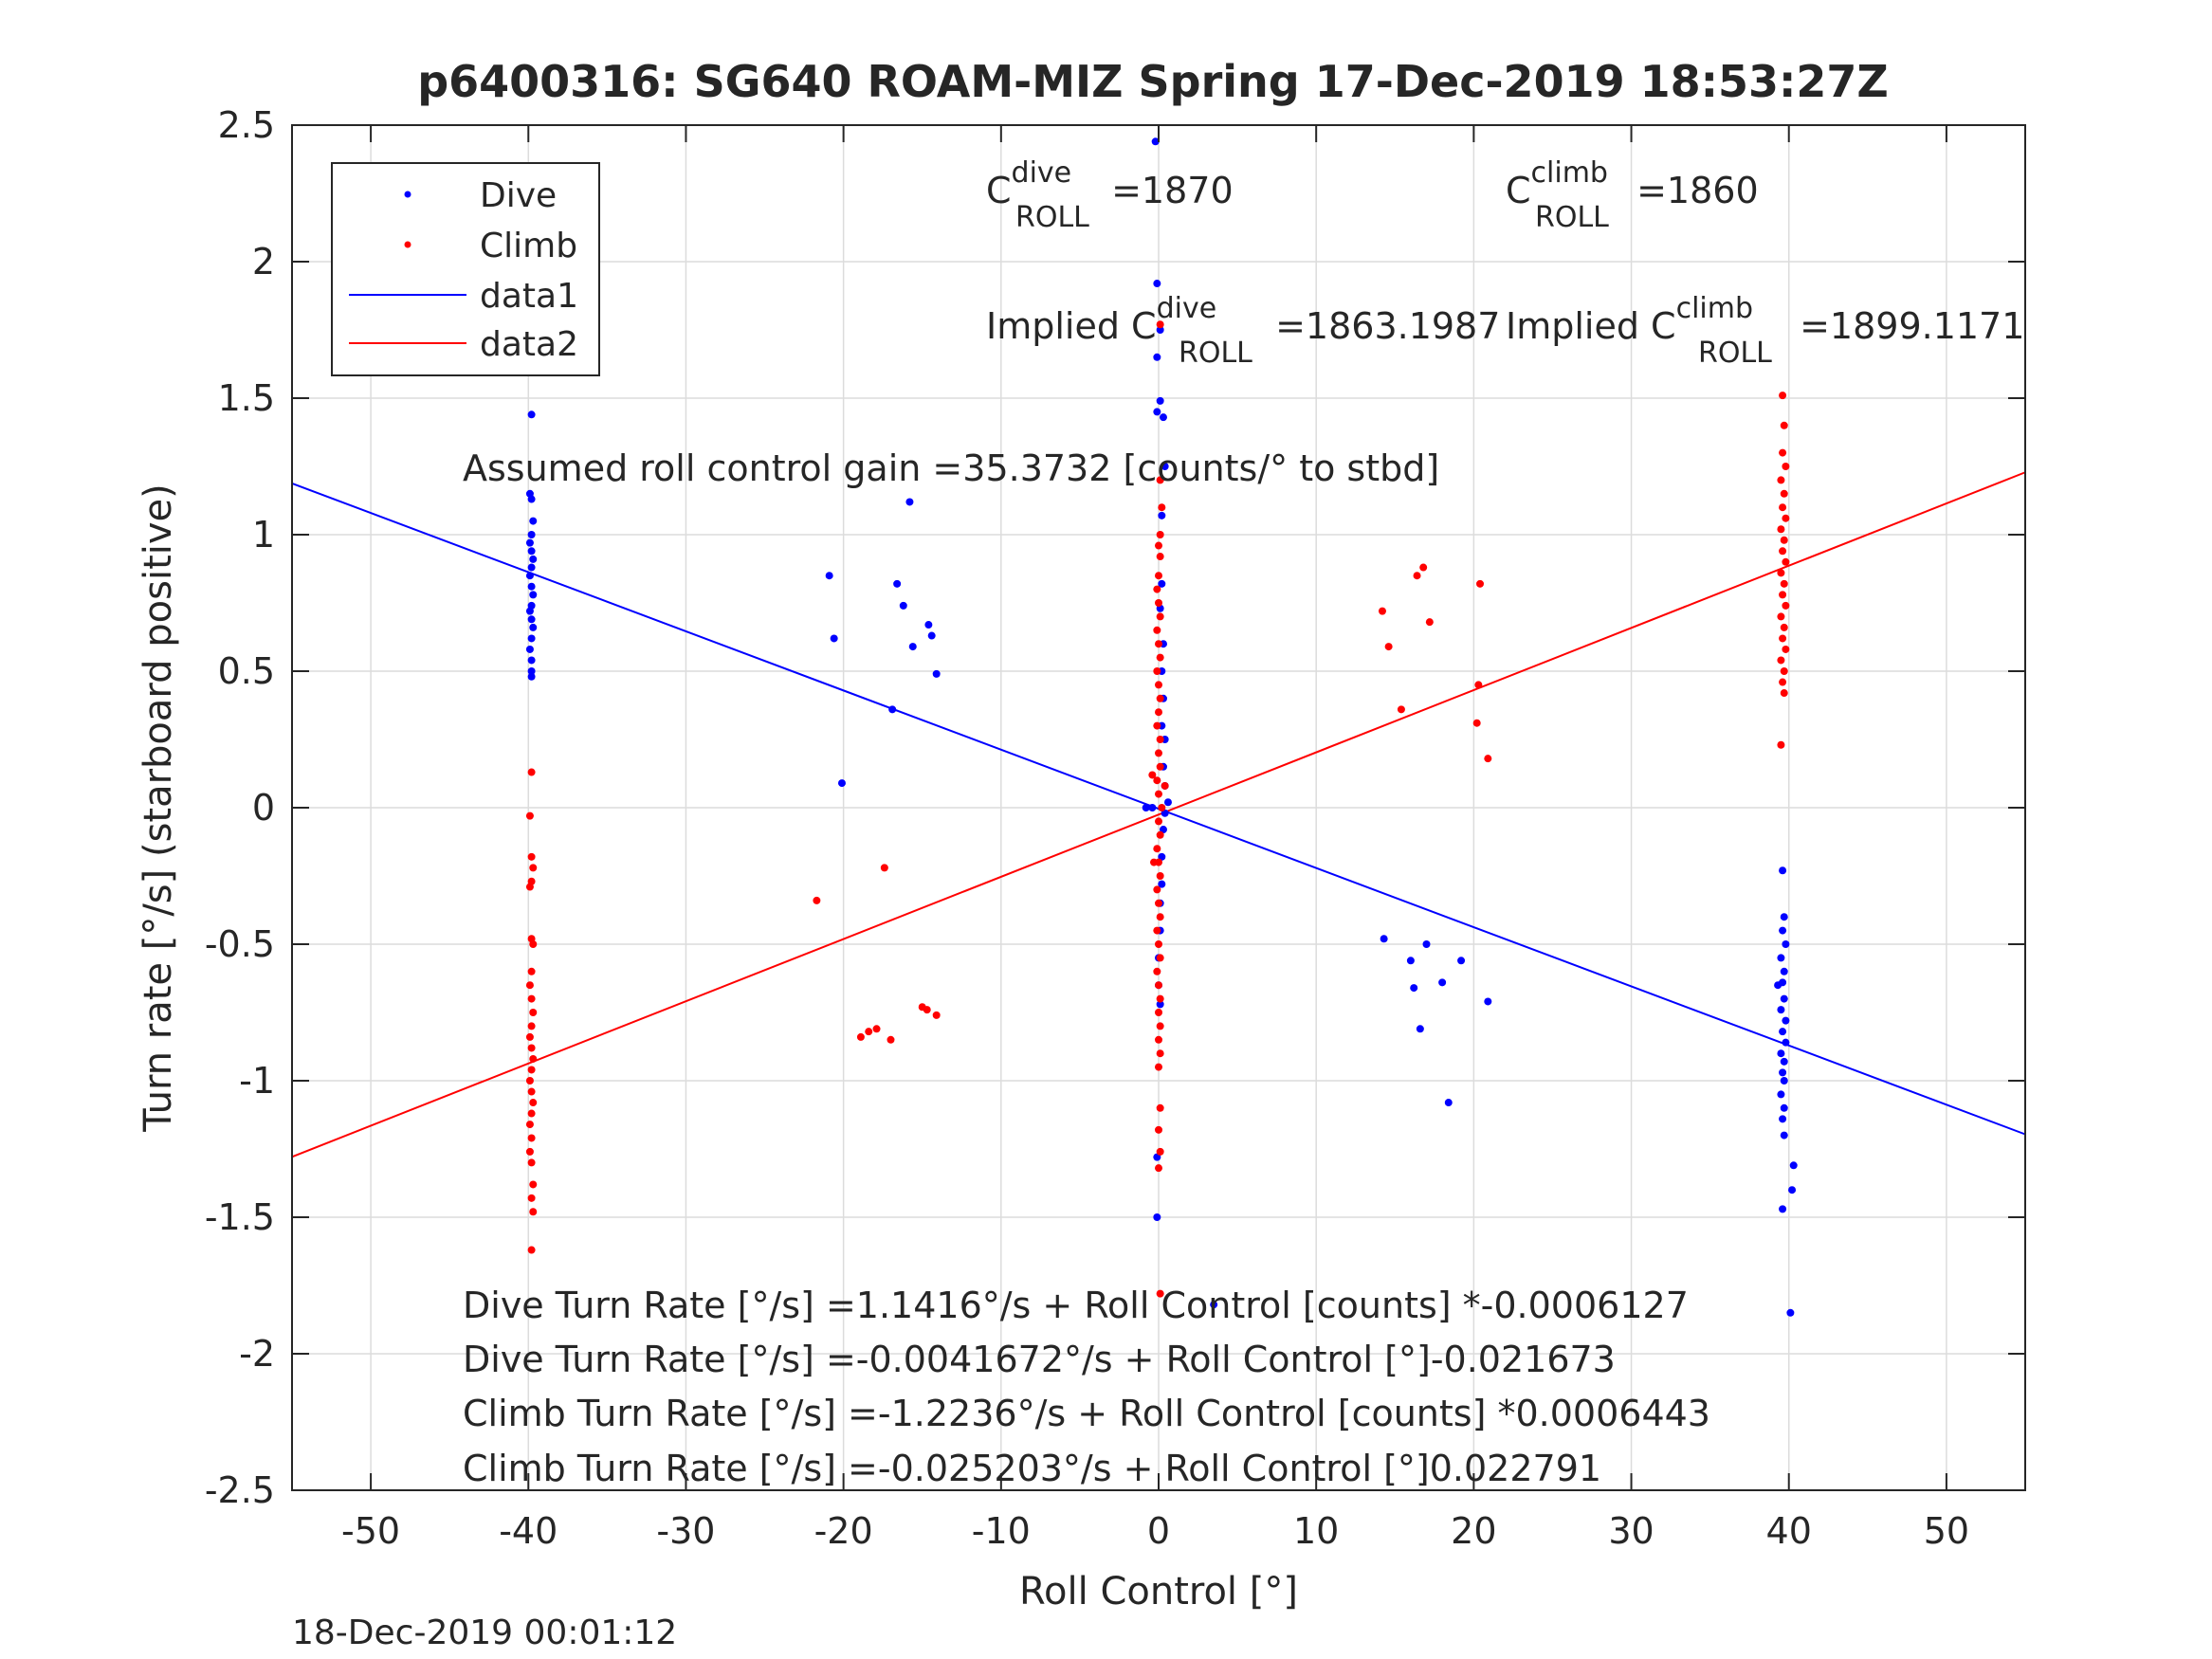 Image resolution: width=2212 pixels, height=1659 pixels. Describe the element at coordinates (529, 344) in the screenshot. I see `legend-data2-label: data2` at that location.